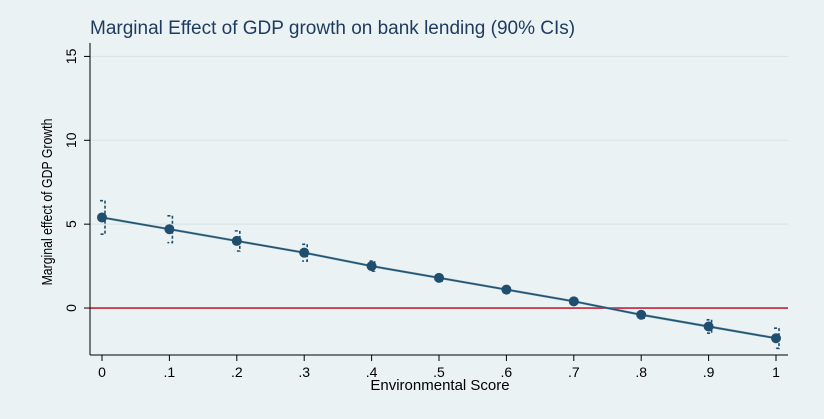  What do you see at coordinates (304, 372) in the screenshot?
I see `x-tick-label: .3` at bounding box center [304, 372].